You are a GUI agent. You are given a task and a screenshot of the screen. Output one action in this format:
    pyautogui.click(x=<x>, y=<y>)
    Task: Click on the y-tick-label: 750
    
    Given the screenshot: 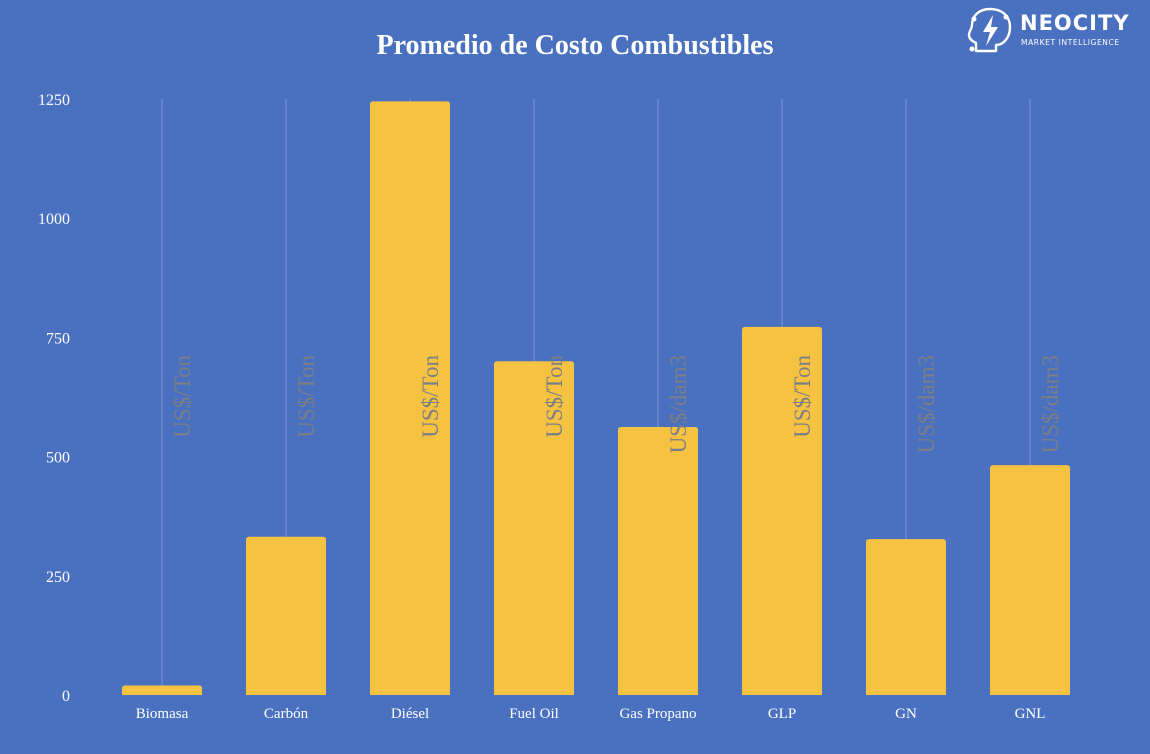 What is the action you would take?
    pyautogui.click(x=58, y=338)
    